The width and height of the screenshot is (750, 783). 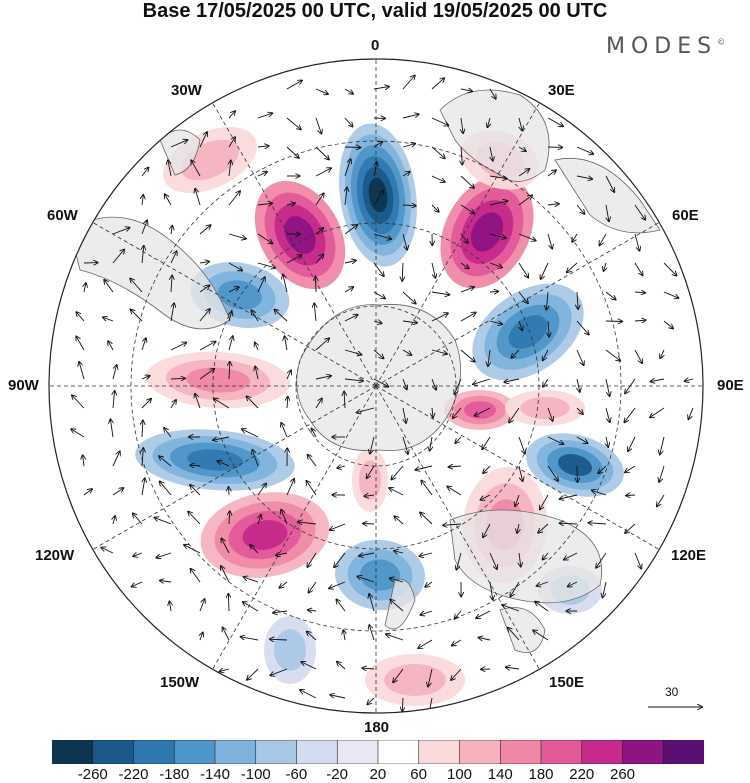 I want to click on colorbar-tick-label: -100, so click(x=255, y=774).